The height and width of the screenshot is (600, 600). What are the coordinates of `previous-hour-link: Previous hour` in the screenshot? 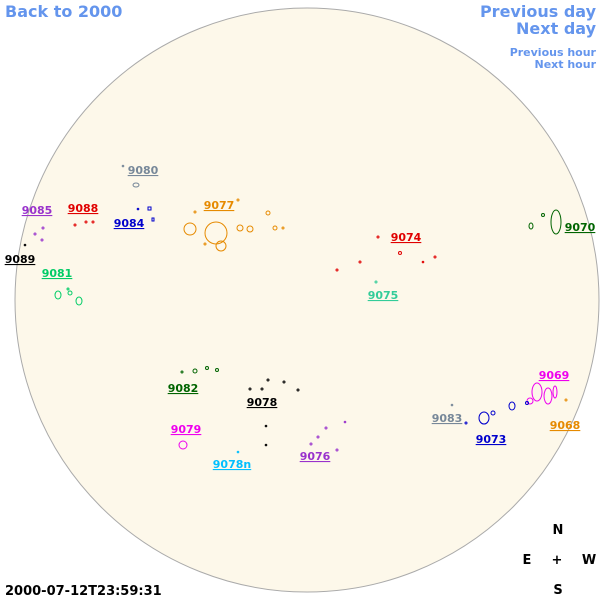 It's located at (553, 52).